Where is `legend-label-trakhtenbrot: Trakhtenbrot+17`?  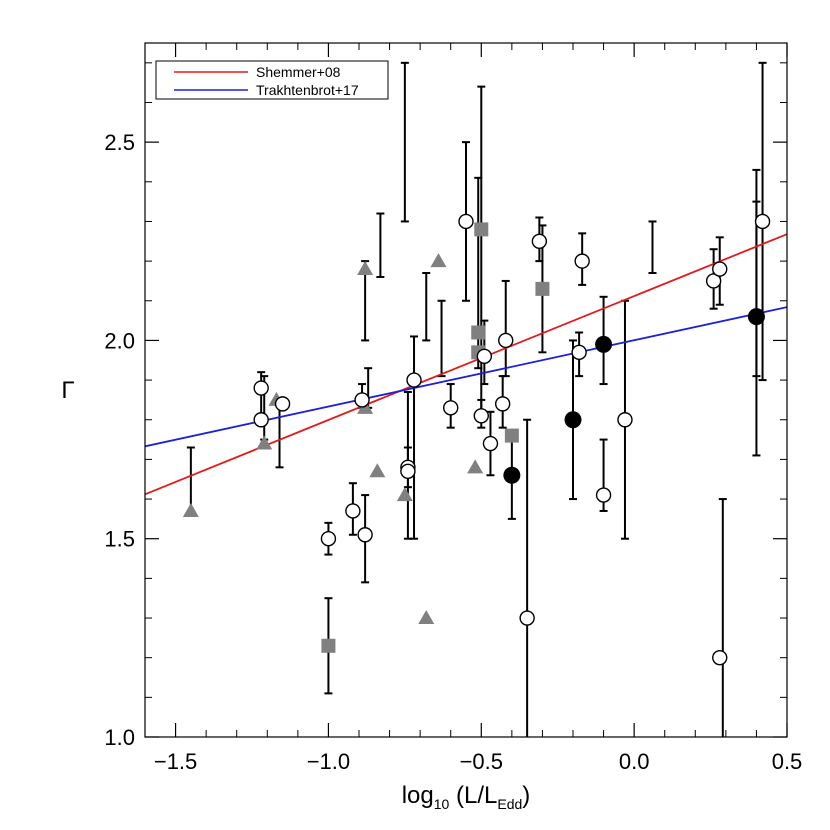 legend-label-trakhtenbrot: Trakhtenbrot+17 is located at coordinates (307, 90).